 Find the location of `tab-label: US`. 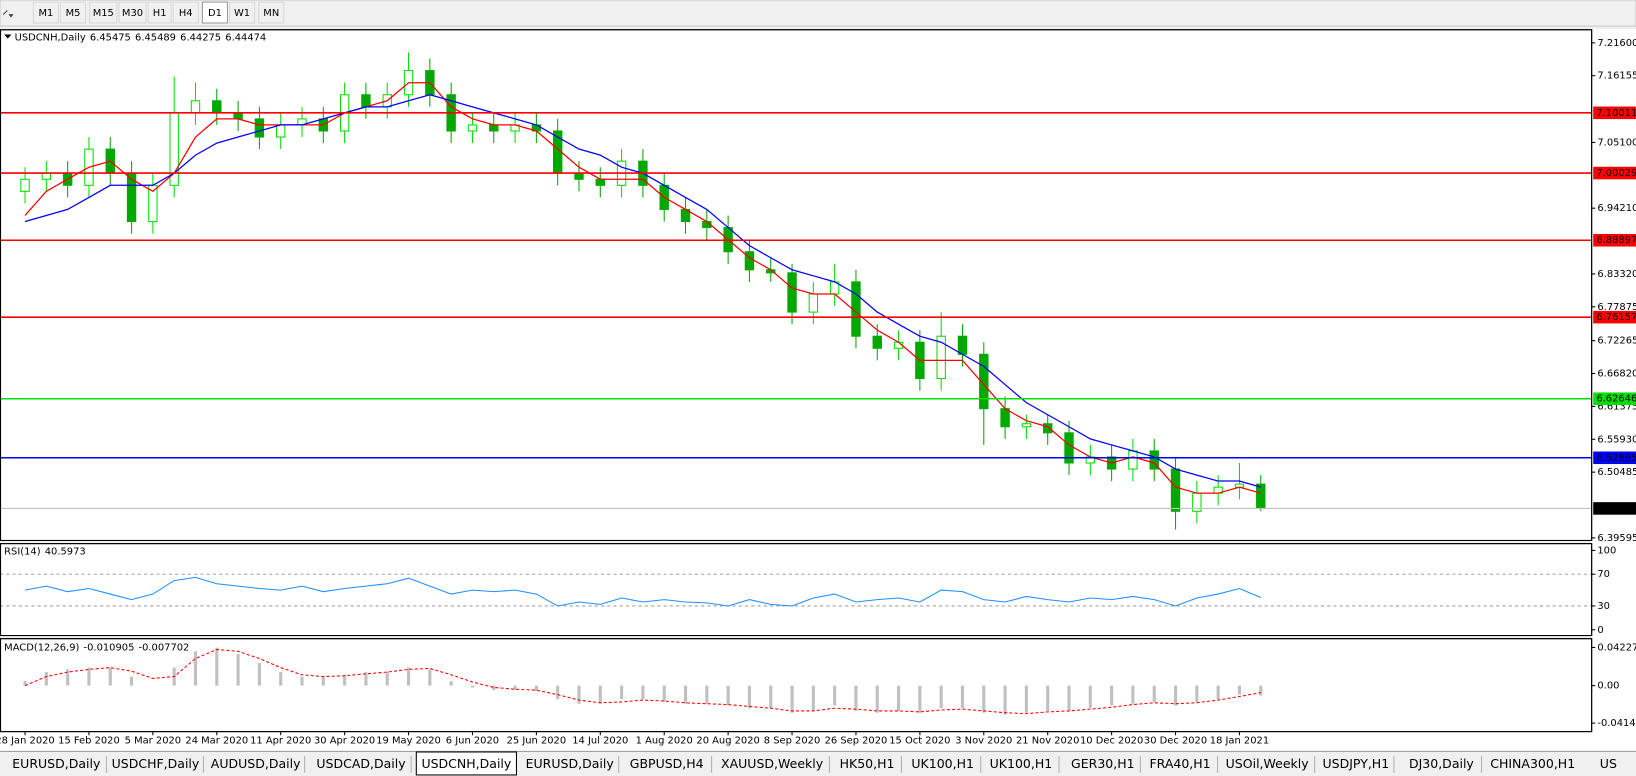

tab-label: US is located at coordinates (1608, 763).